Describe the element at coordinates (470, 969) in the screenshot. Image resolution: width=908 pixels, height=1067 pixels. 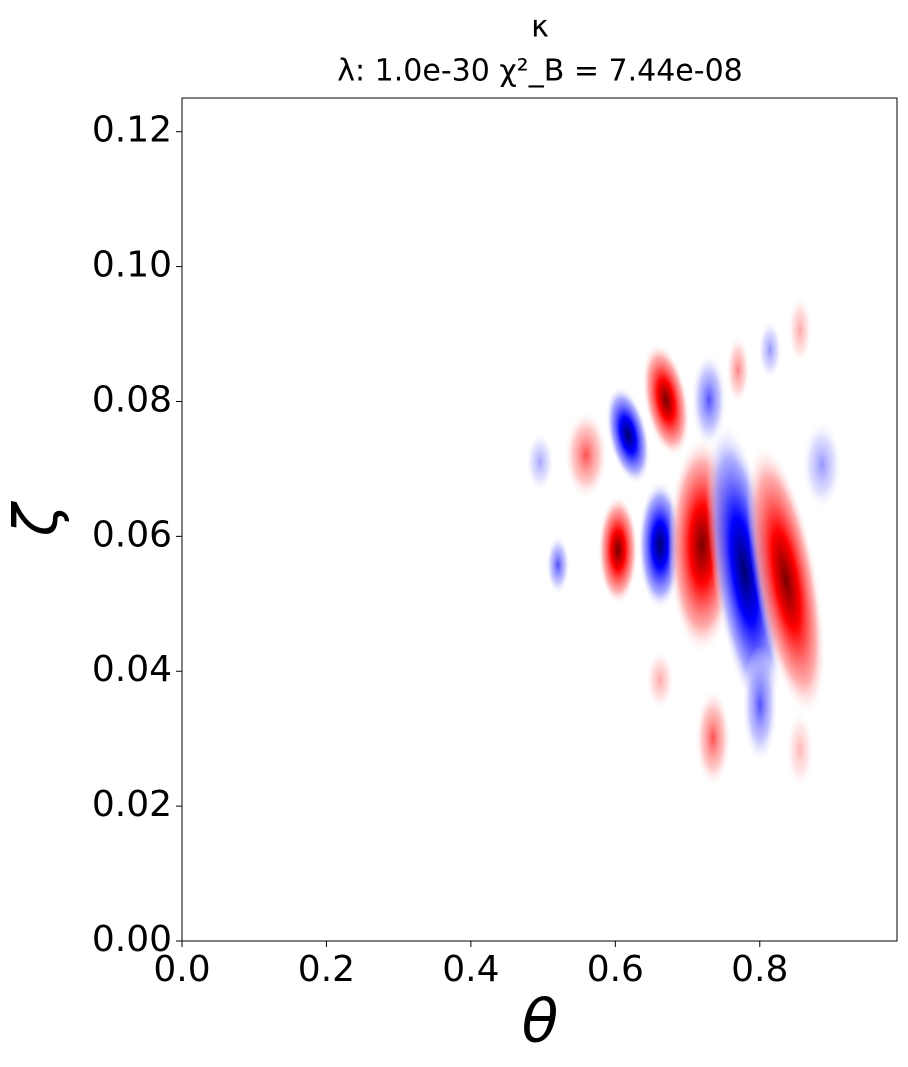
I see `x-tick-label: 0.4` at that location.